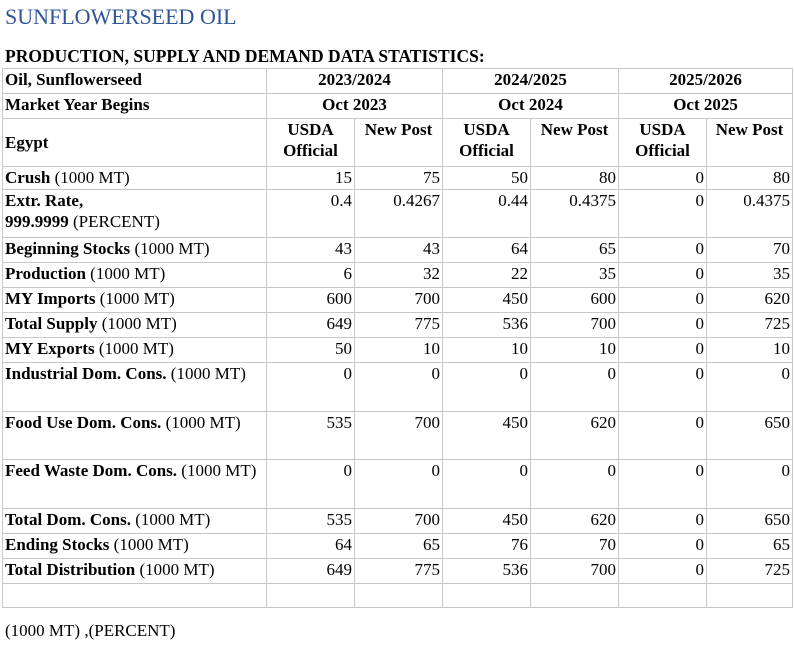  I want to click on row-label: Total Distribution (1000 MT), so click(134, 571).